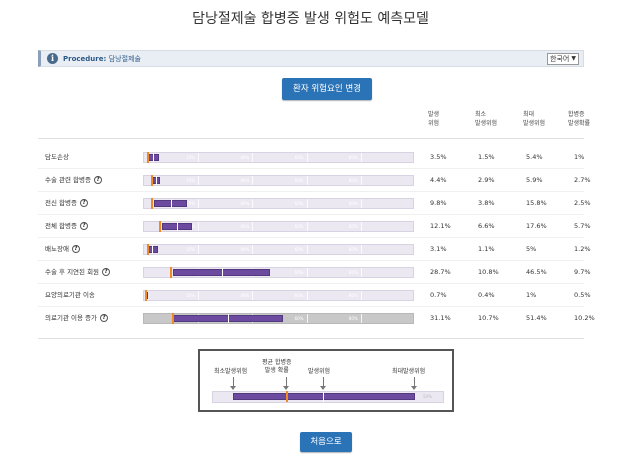 The image size is (621, 460). Describe the element at coordinates (534, 157) in the screenshot. I see `value-max: 5.4%` at that location.